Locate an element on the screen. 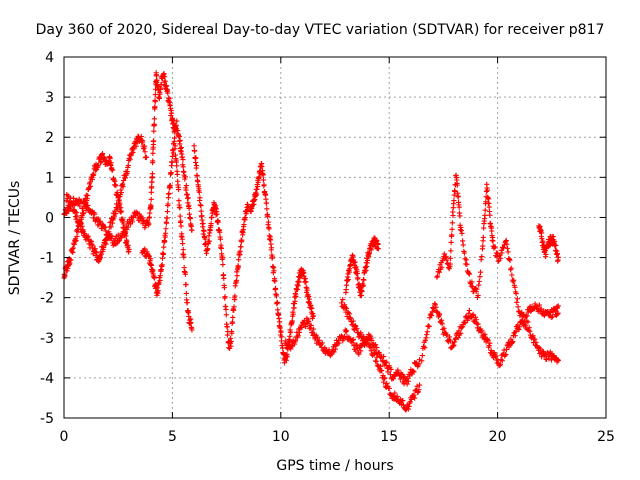  y-tick-label: -3 is located at coordinates (47, 339).